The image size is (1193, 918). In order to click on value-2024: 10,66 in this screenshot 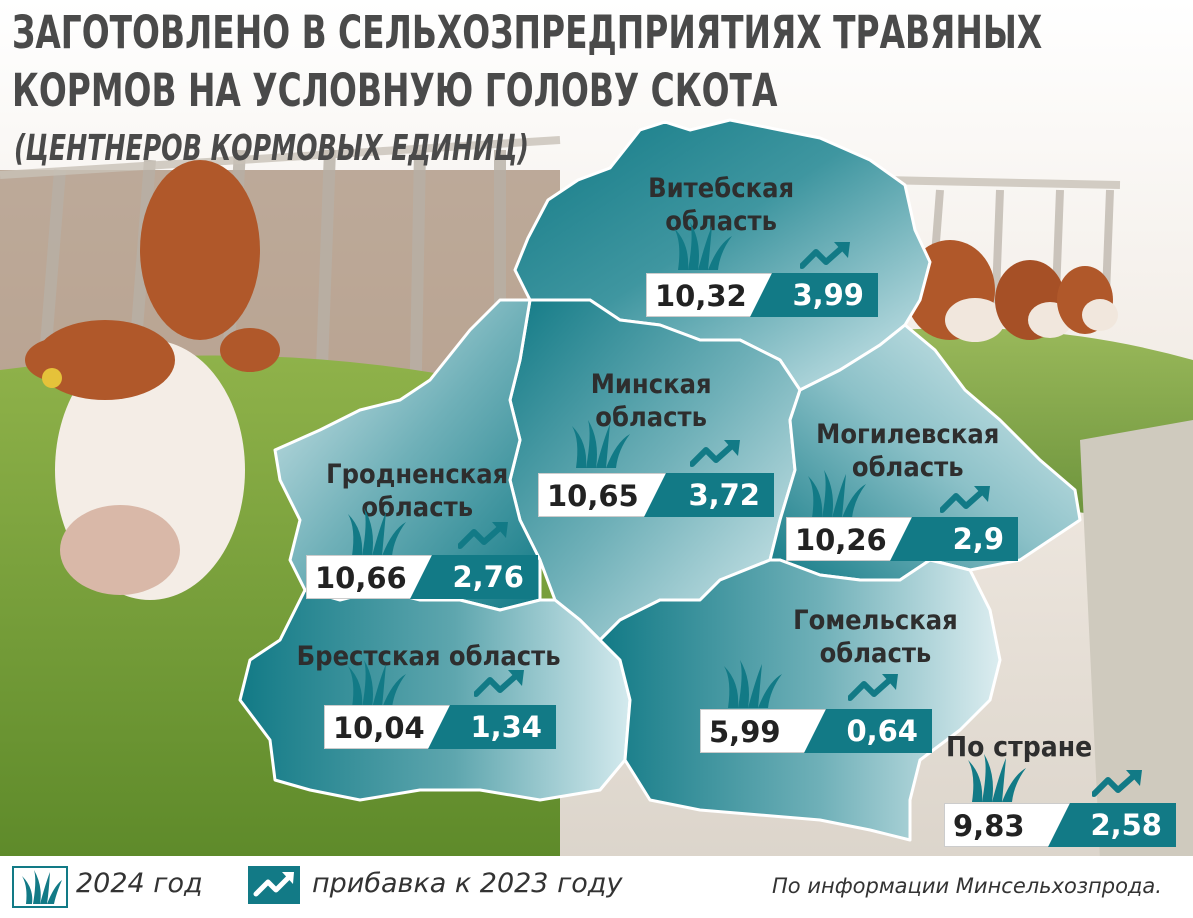, I will do `click(370, 577)`.